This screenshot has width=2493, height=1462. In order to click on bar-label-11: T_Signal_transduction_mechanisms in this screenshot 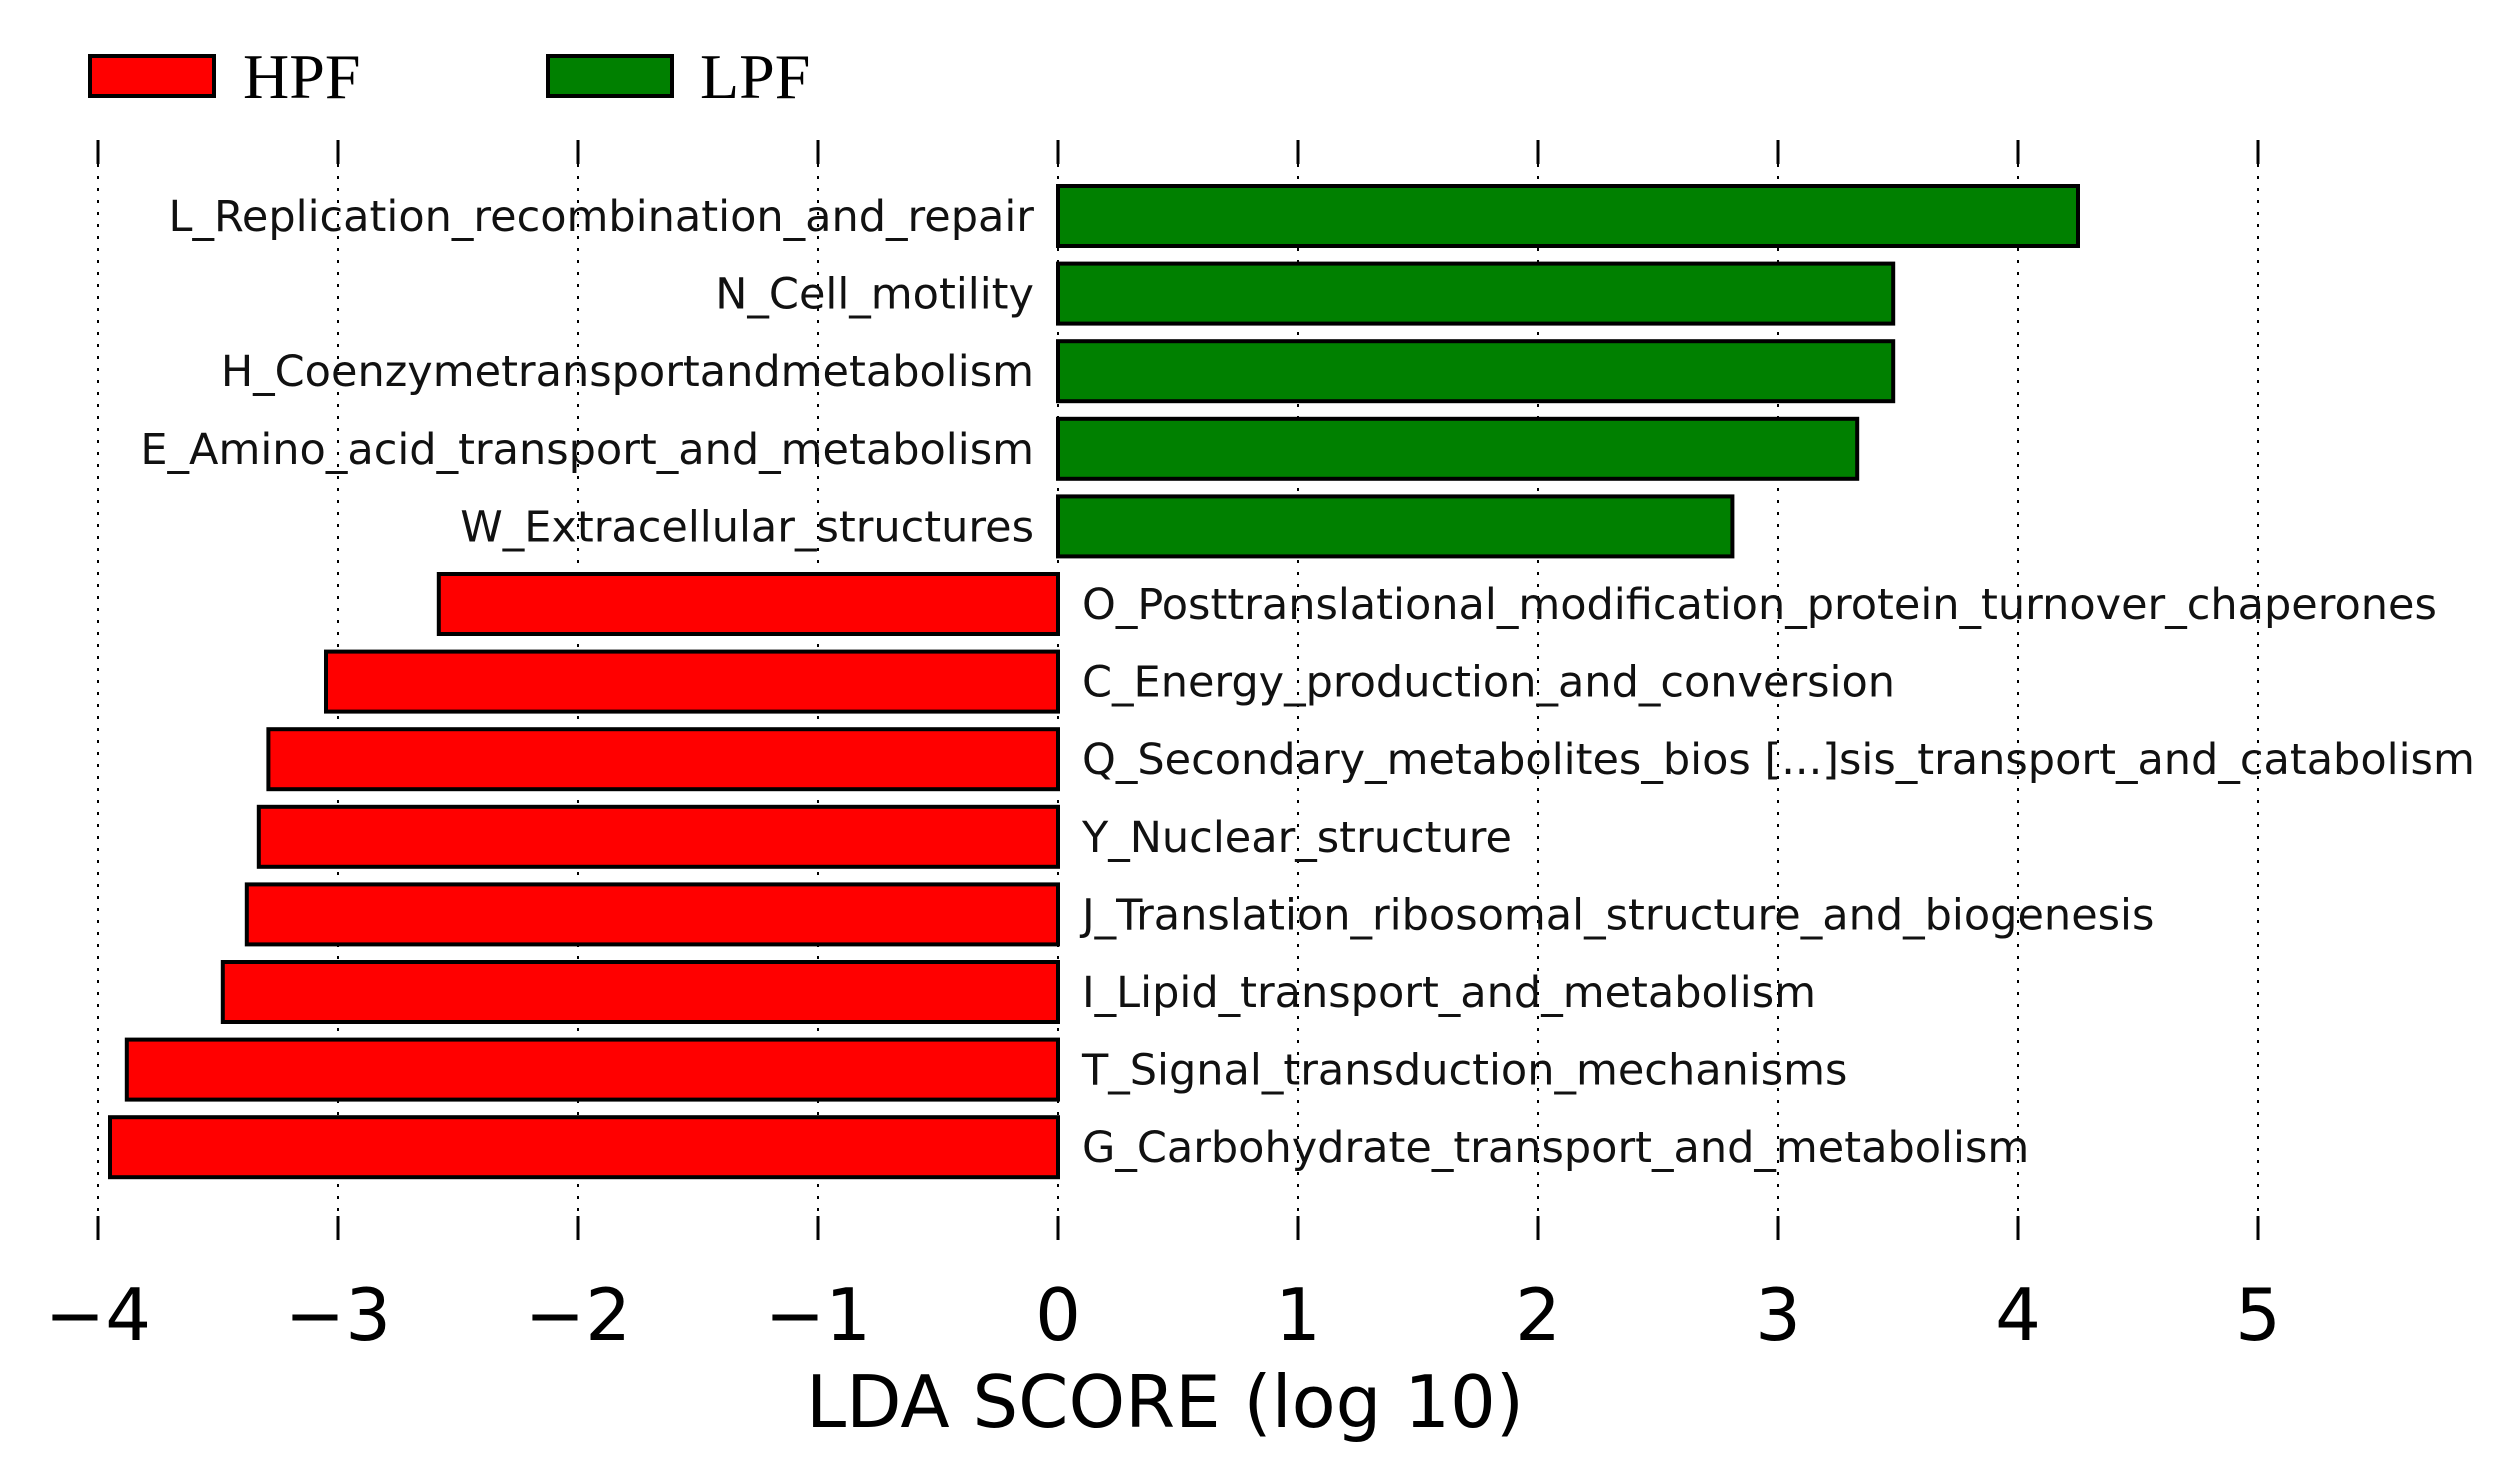, I will do `click(1464, 1071)`.